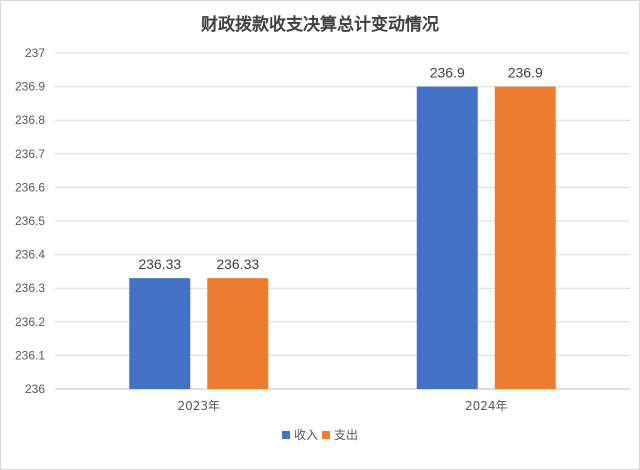 The width and height of the screenshot is (640, 470). What do you see at coordinates (30, 288) in the screenshot?
I see `y-tick-label: 236.3` at bounding box center [30, 288].